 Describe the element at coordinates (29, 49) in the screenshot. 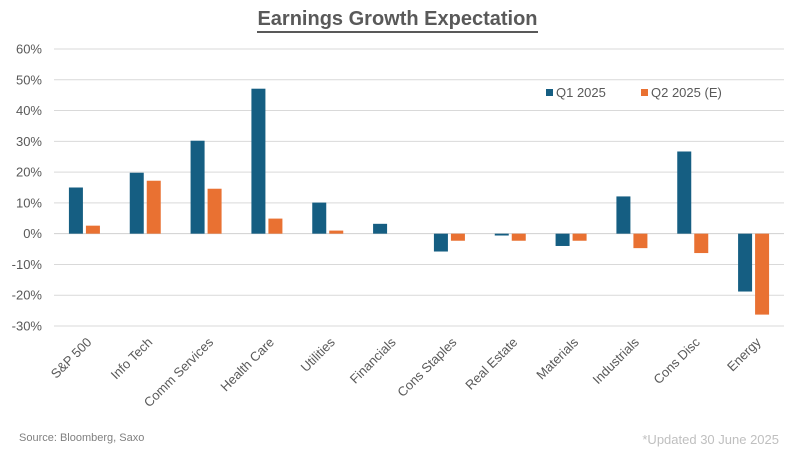

I see `y-tick-label: 60%` at that location.